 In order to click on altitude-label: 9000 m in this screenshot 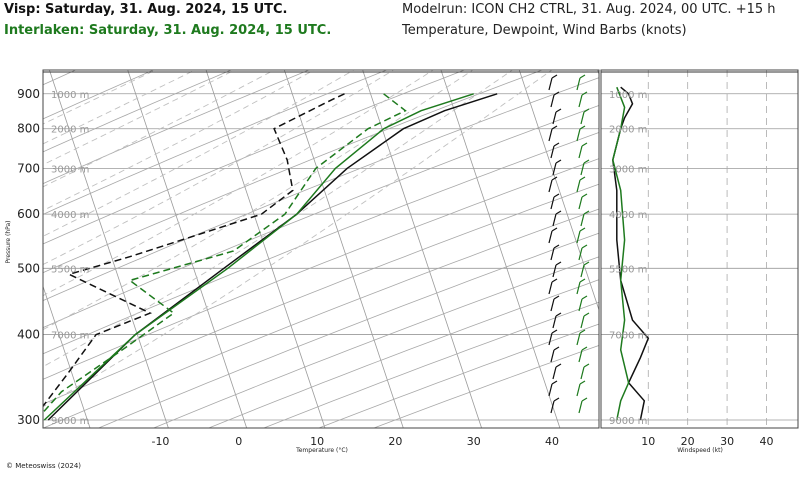, I will do `click(70, 421)`.